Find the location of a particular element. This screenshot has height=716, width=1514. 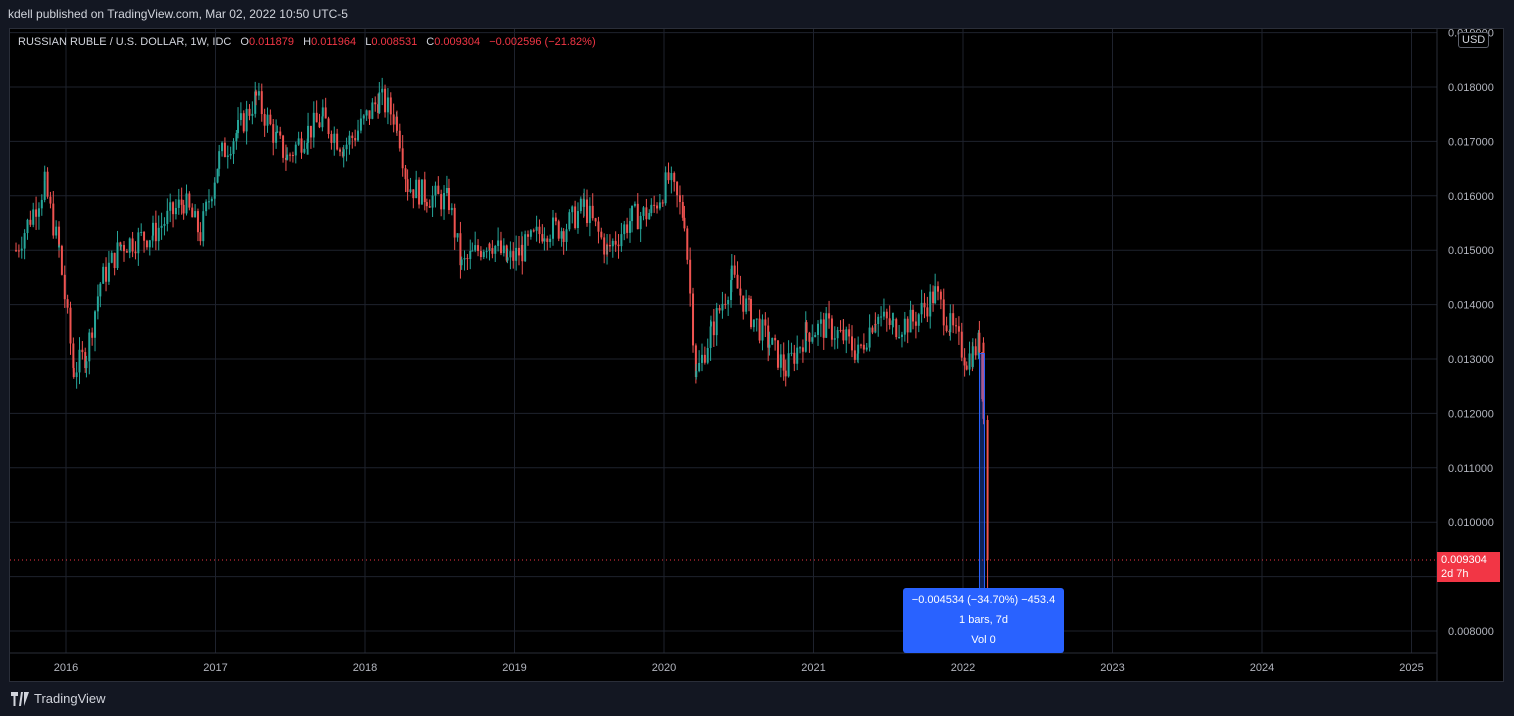

open-value: 0.011879 is located at coordinates (271, 42).